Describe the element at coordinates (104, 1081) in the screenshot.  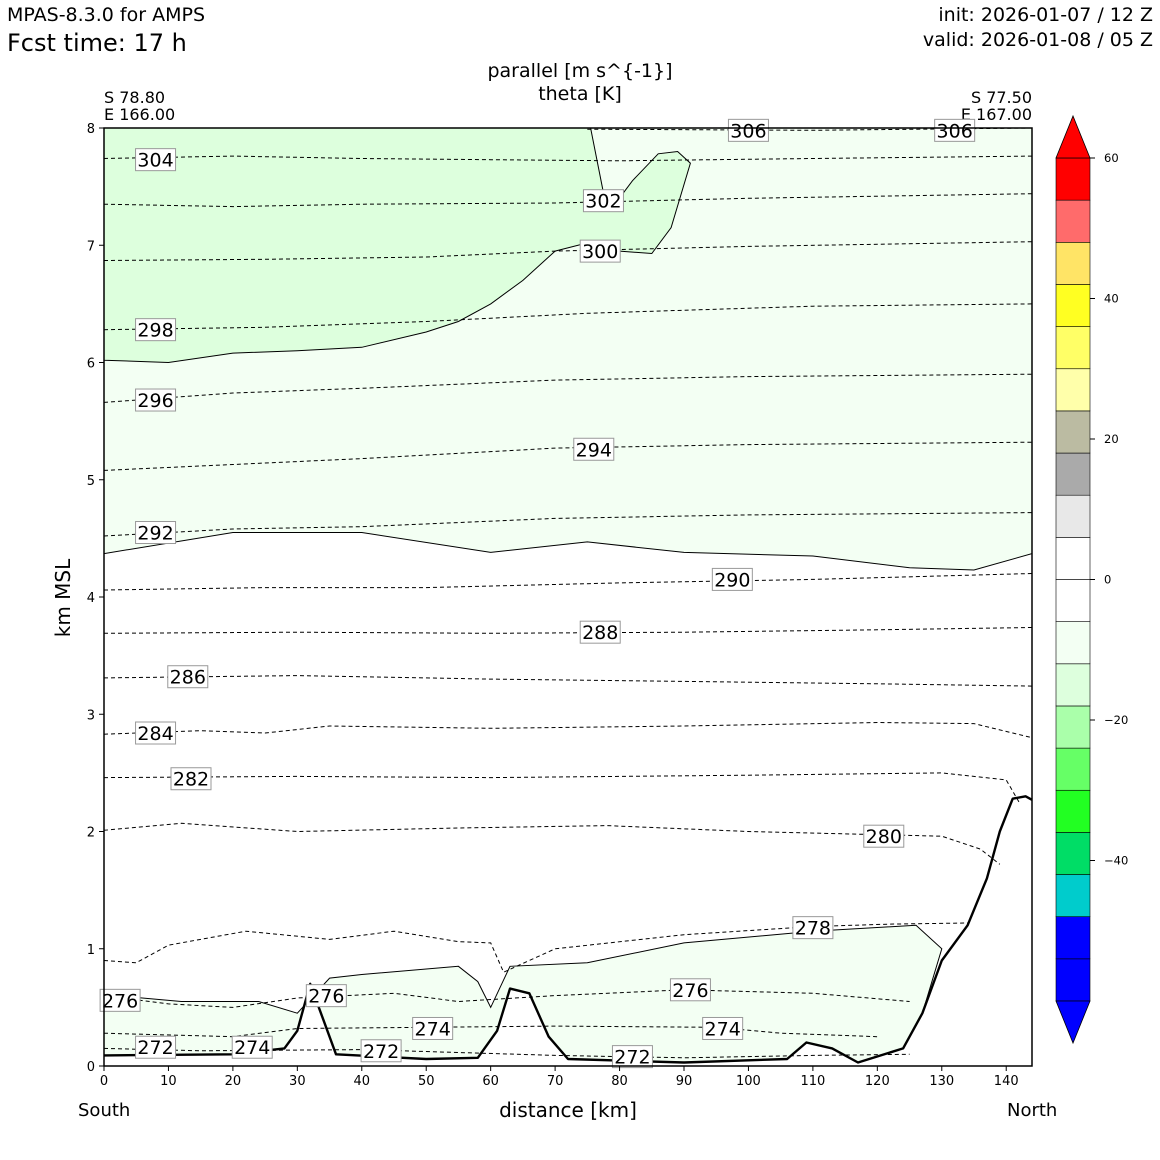
I see `x-tick-label: 0` at that location.